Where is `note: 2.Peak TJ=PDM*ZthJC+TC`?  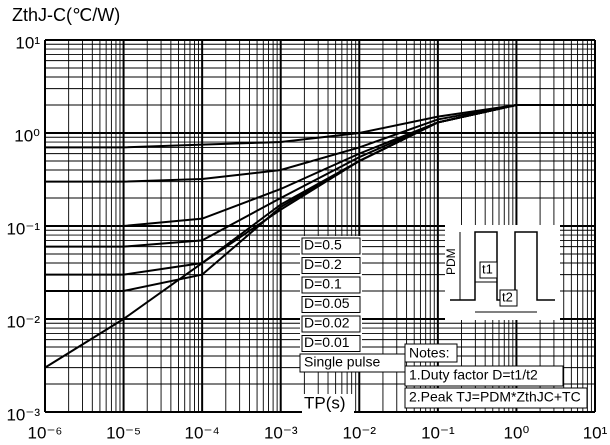
note: 2.Peak TJ=PDM*ZthJC+TC is located at coordinates (495, 397).